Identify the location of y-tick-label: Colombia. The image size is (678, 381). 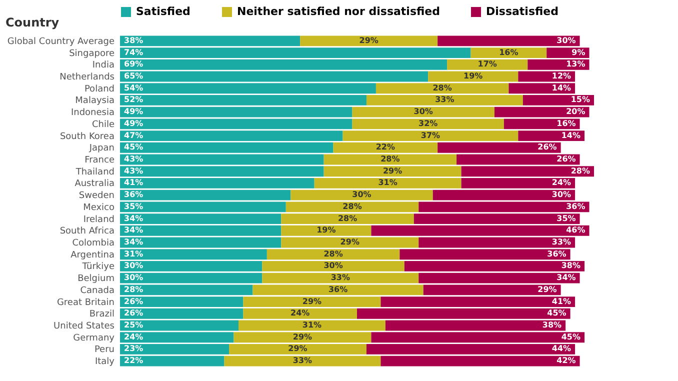
(93, 243).